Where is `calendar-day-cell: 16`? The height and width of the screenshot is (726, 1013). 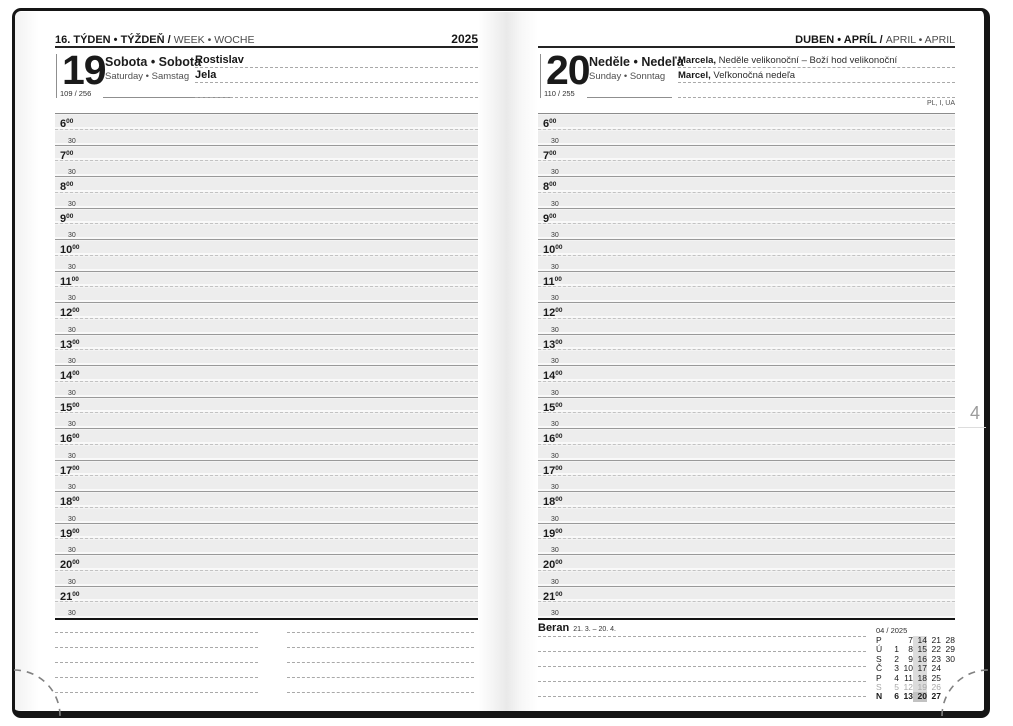
calendar-day-cell: 16 is located at coordinates (920, 659).